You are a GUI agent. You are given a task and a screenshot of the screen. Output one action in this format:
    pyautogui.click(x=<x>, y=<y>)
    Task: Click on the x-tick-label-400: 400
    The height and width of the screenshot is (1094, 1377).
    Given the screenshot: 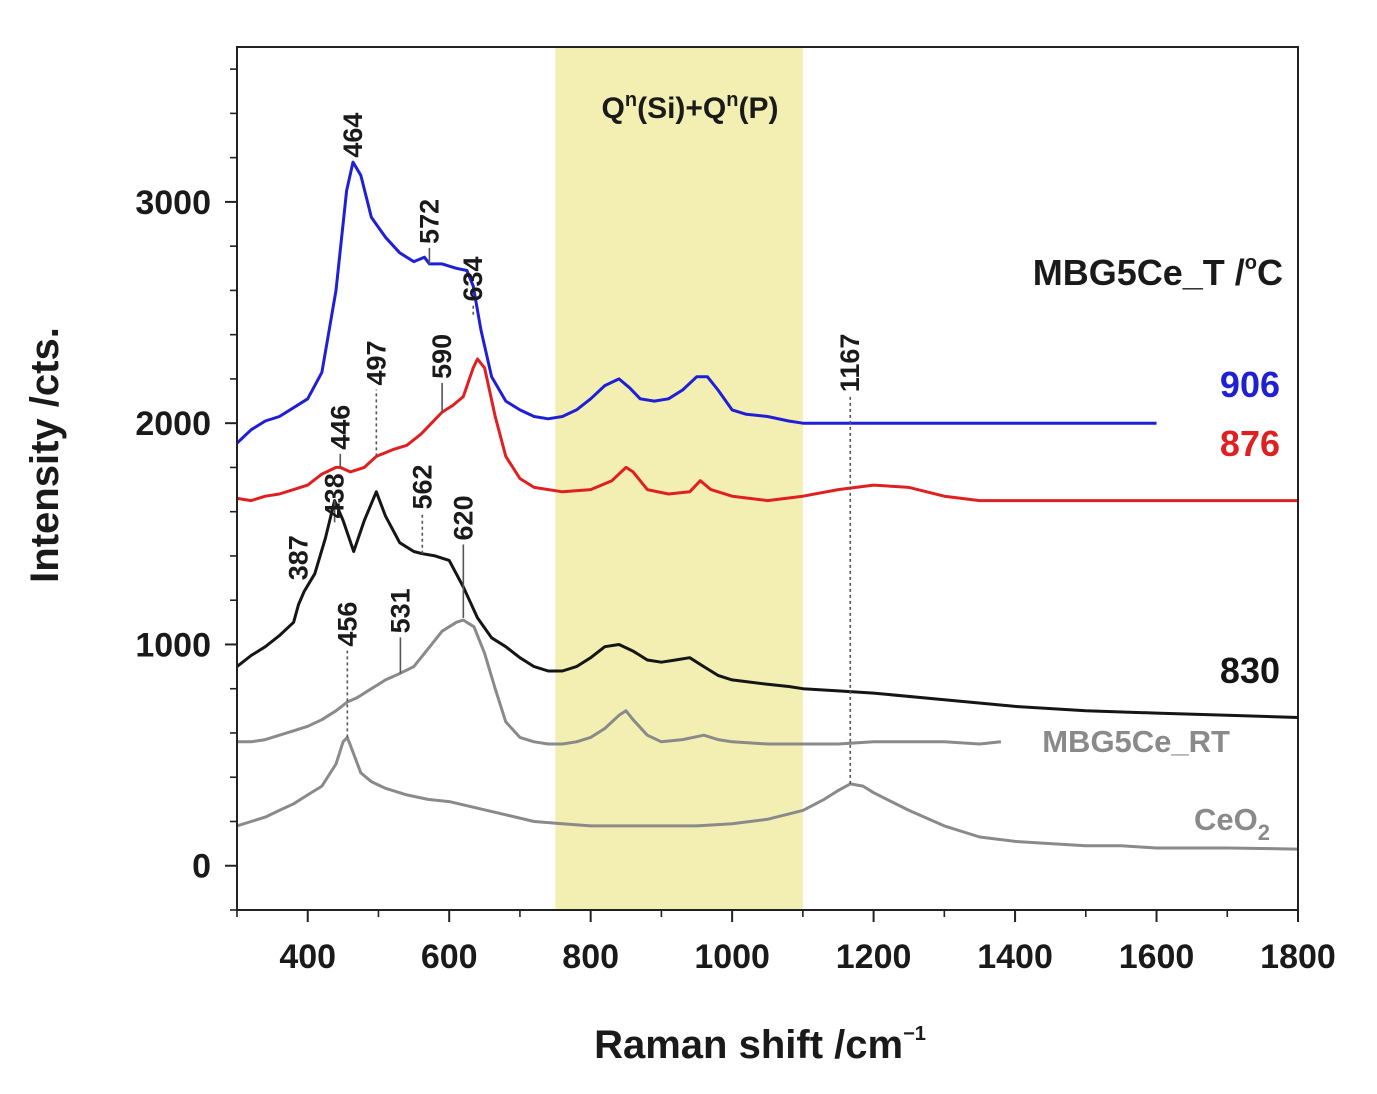 What is the action you would take?
    pyautogui.click(x=307, y=957)
    